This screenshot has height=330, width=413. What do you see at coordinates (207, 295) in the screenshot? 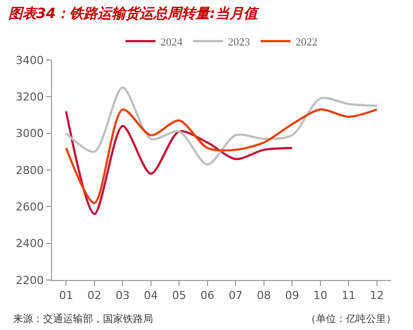
I see `x-tick-label: 06` at bounding box center [207, 295].